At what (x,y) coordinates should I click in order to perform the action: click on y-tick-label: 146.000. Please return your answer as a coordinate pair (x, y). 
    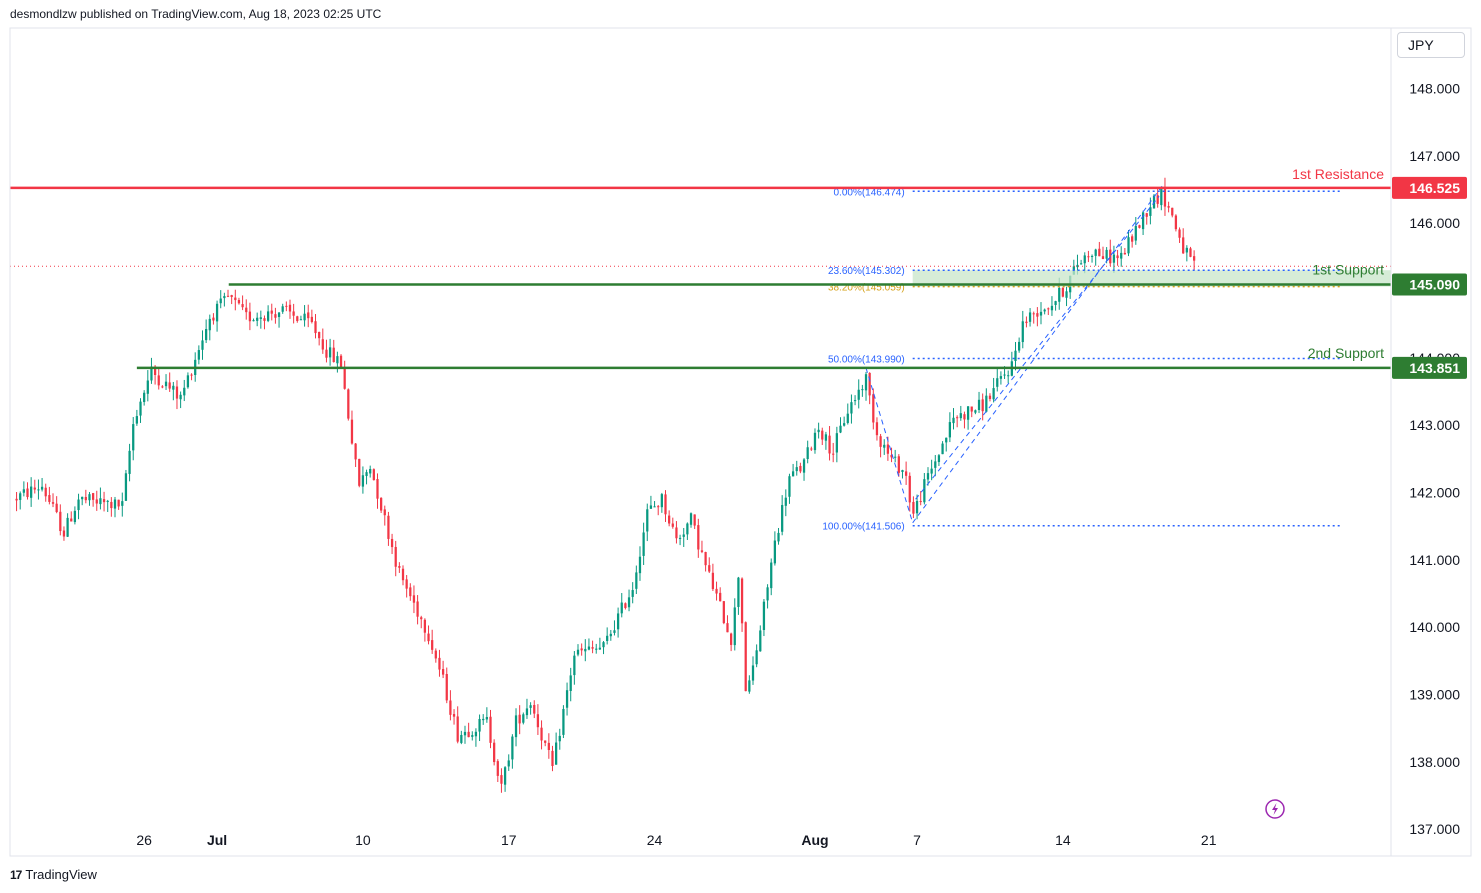
    Looking at the image, I should click on (1434, 223).